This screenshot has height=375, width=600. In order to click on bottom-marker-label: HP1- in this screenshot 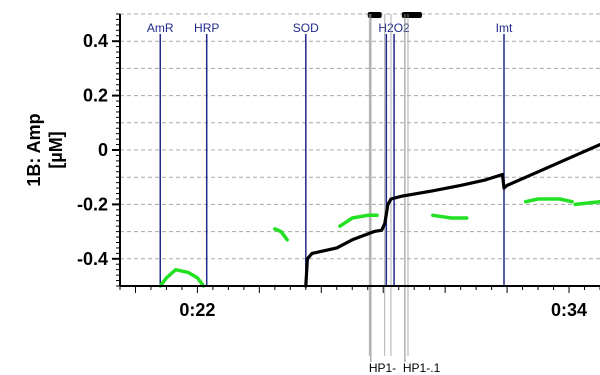, I will do `click(382, 368)`.